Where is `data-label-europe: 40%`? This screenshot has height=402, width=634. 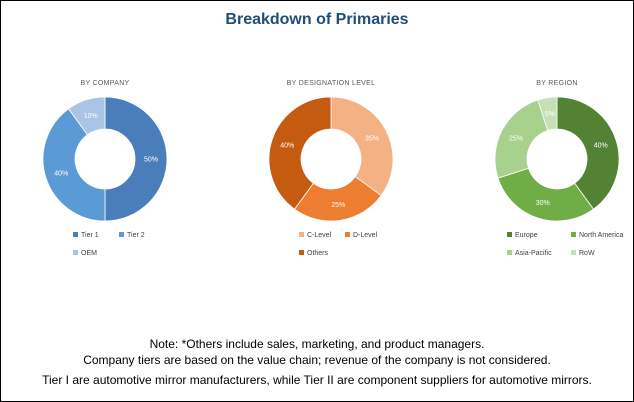
data-label-europe: 40% is located at coordinates (601, 145).